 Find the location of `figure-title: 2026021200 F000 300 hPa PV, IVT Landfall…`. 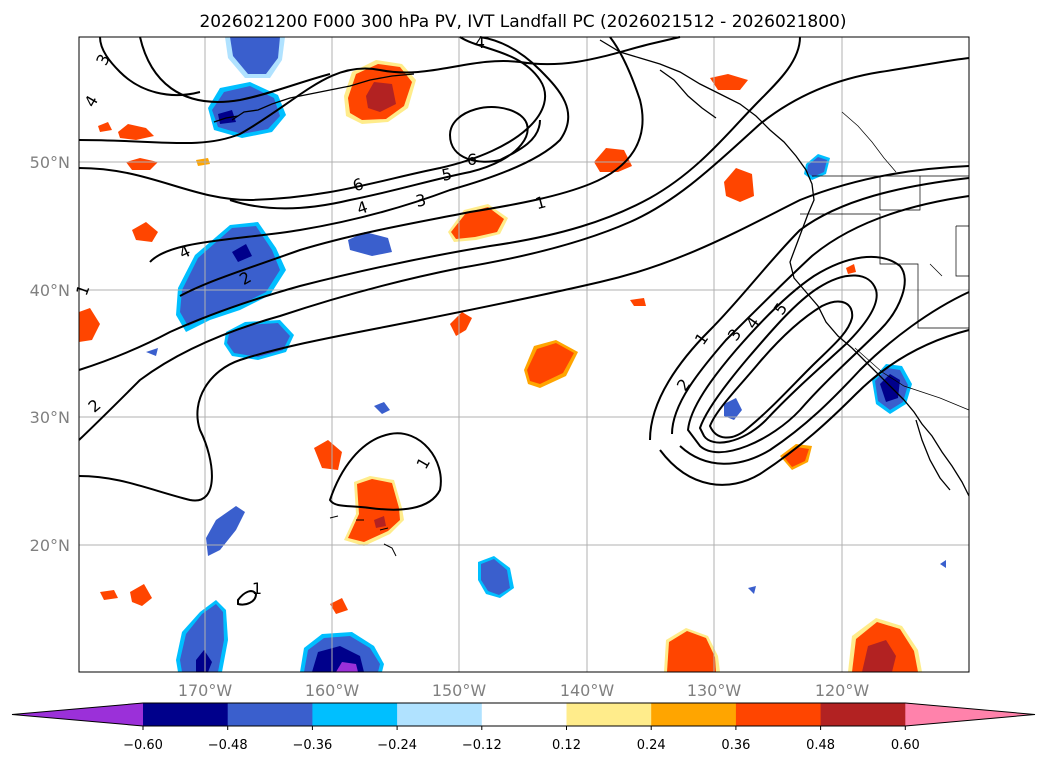

figure-title: 2026021200 F000 300 hPa PV, IVT Landfall… is located at coordinates (522, 22).